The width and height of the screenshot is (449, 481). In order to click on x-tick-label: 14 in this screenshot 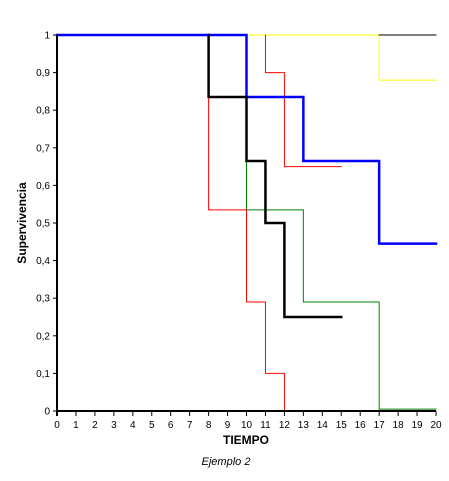, I will do `click(323, 425)`.